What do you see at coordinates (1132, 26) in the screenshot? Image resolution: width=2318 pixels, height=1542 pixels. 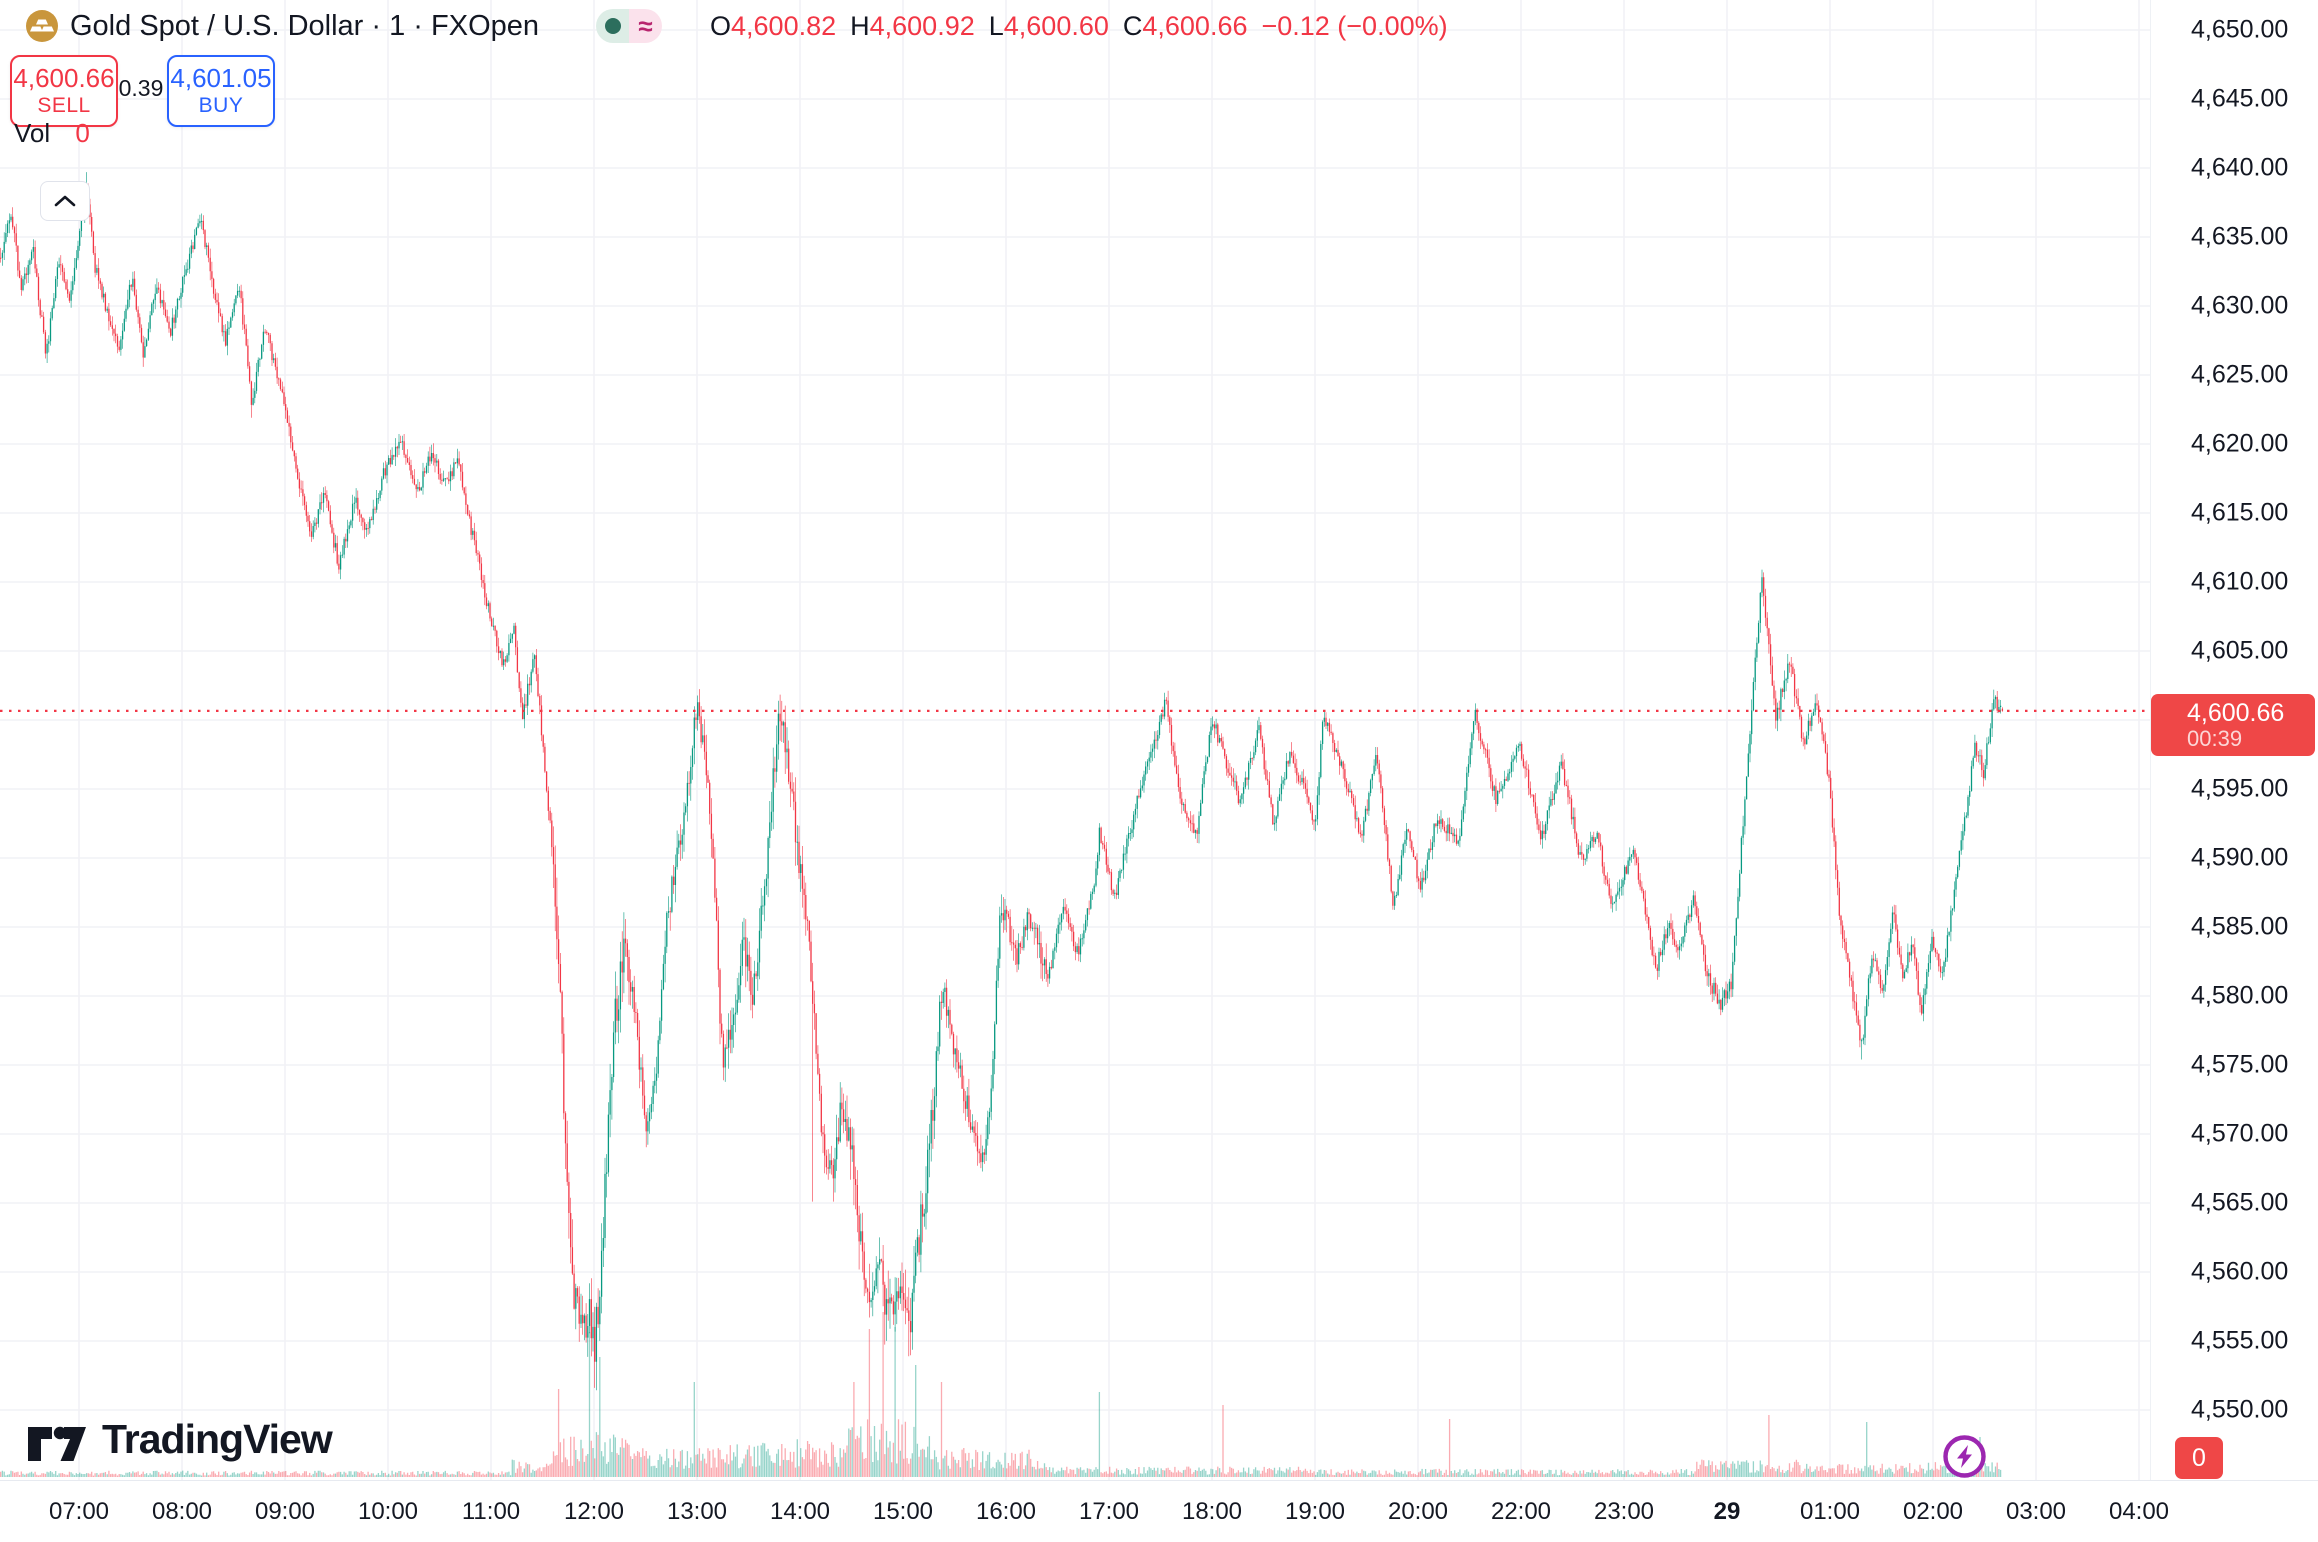 I see `close-label: C` at bounding box center [1132, 26].